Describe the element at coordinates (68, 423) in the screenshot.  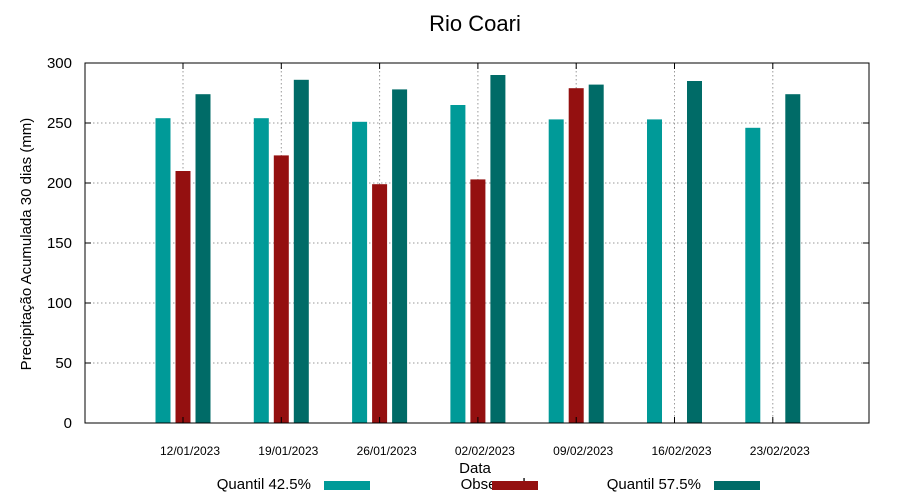
I see `y-tick-label: 0` at that location.